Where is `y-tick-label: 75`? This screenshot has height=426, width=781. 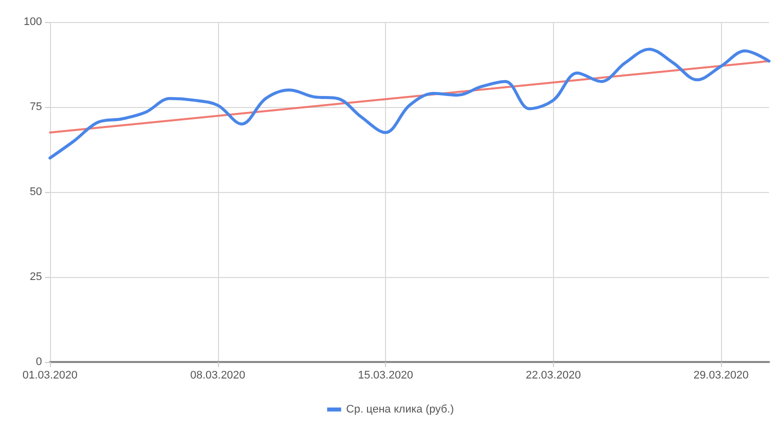 y-tick-label: 75 is located at coordinates (36, 107).